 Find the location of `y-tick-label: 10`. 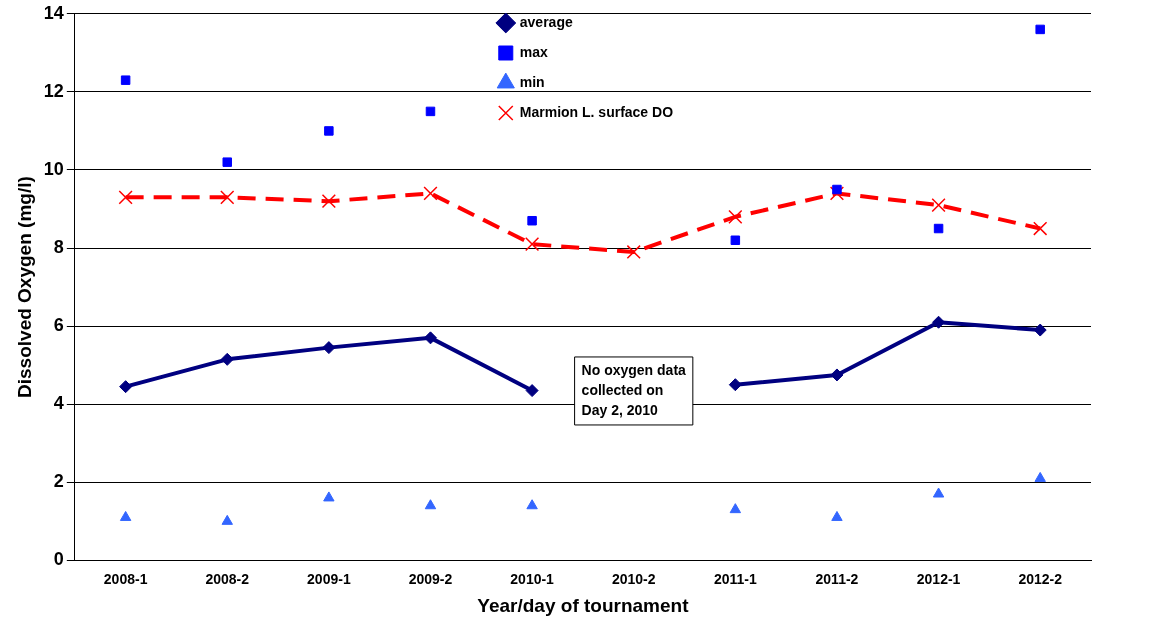

y-tick-label: 10 is located at coordinates (53, 168).